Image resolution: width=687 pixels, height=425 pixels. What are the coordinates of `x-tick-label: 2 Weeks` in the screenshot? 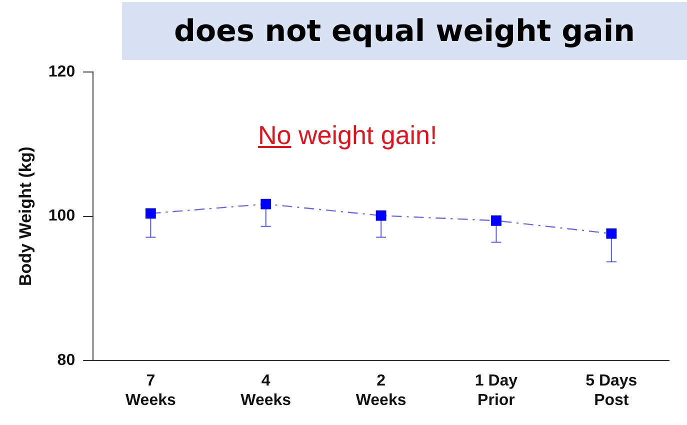 It's located at (381, 390).